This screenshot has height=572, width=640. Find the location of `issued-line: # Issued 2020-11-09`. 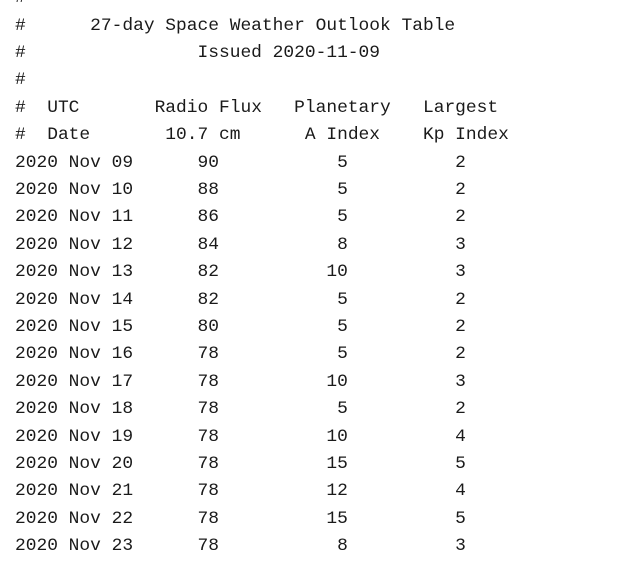

issued-line: # Issued 2020-11-09 is located at coordinates (197, 53).